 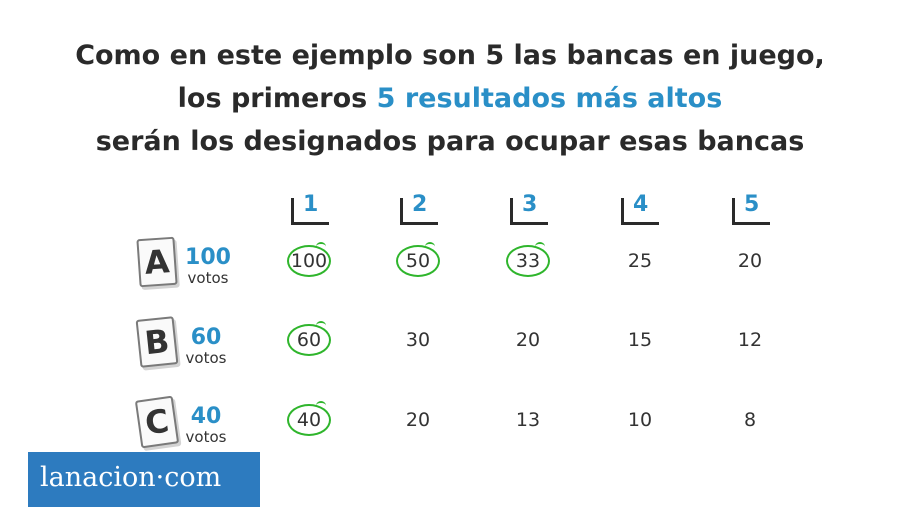 I want to click on result-cell: 30, so click(x=418, y=340).